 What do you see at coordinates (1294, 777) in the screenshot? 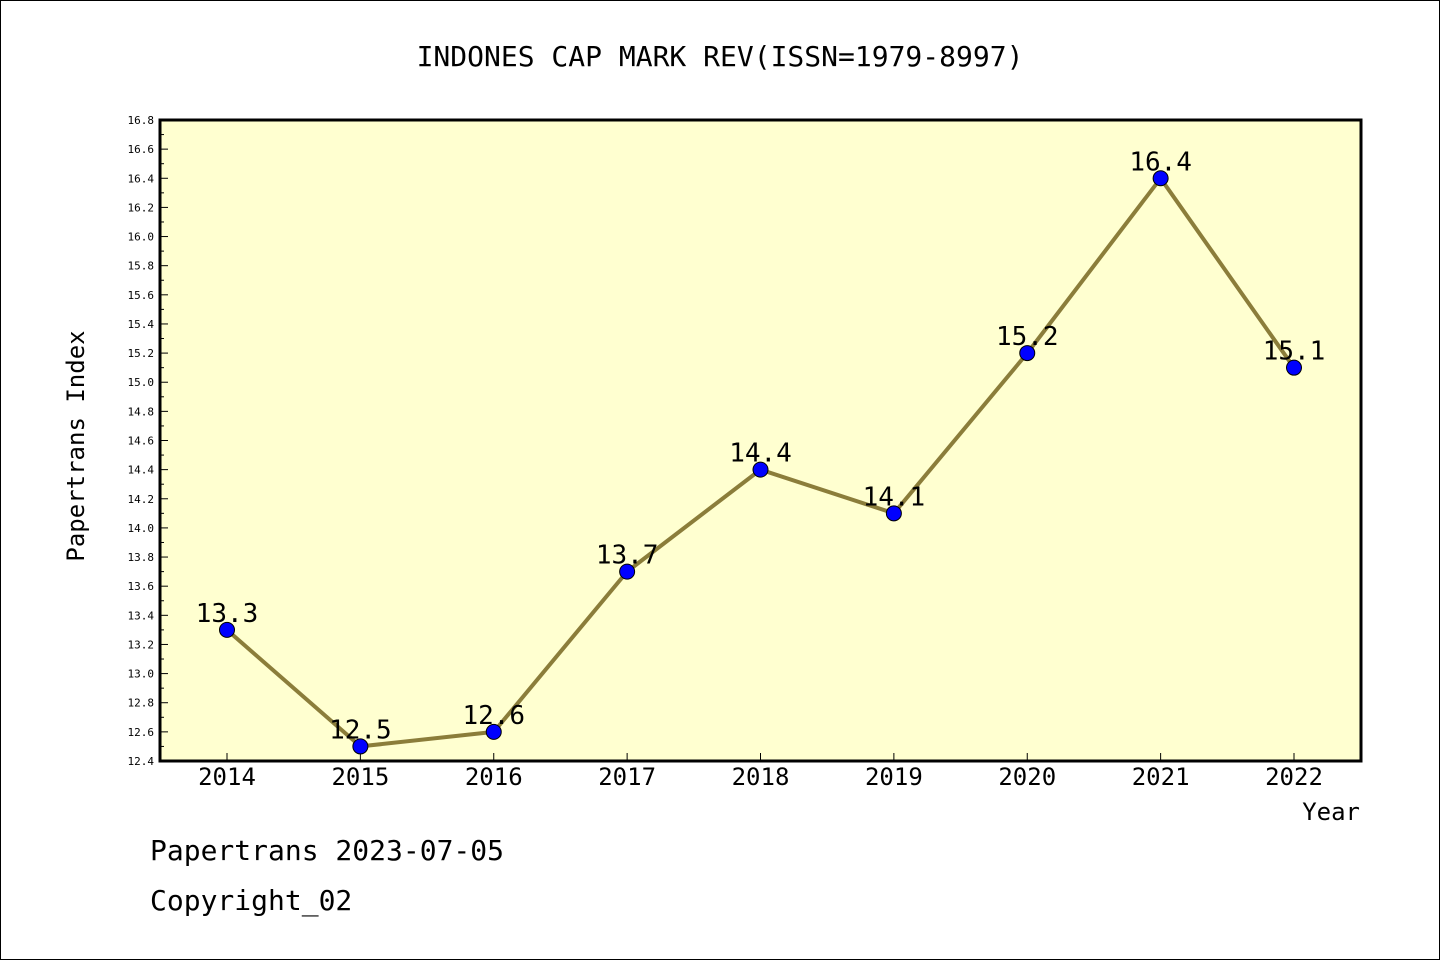
I see `x-tick-label: 2022` at bounding box center [1294, 777].